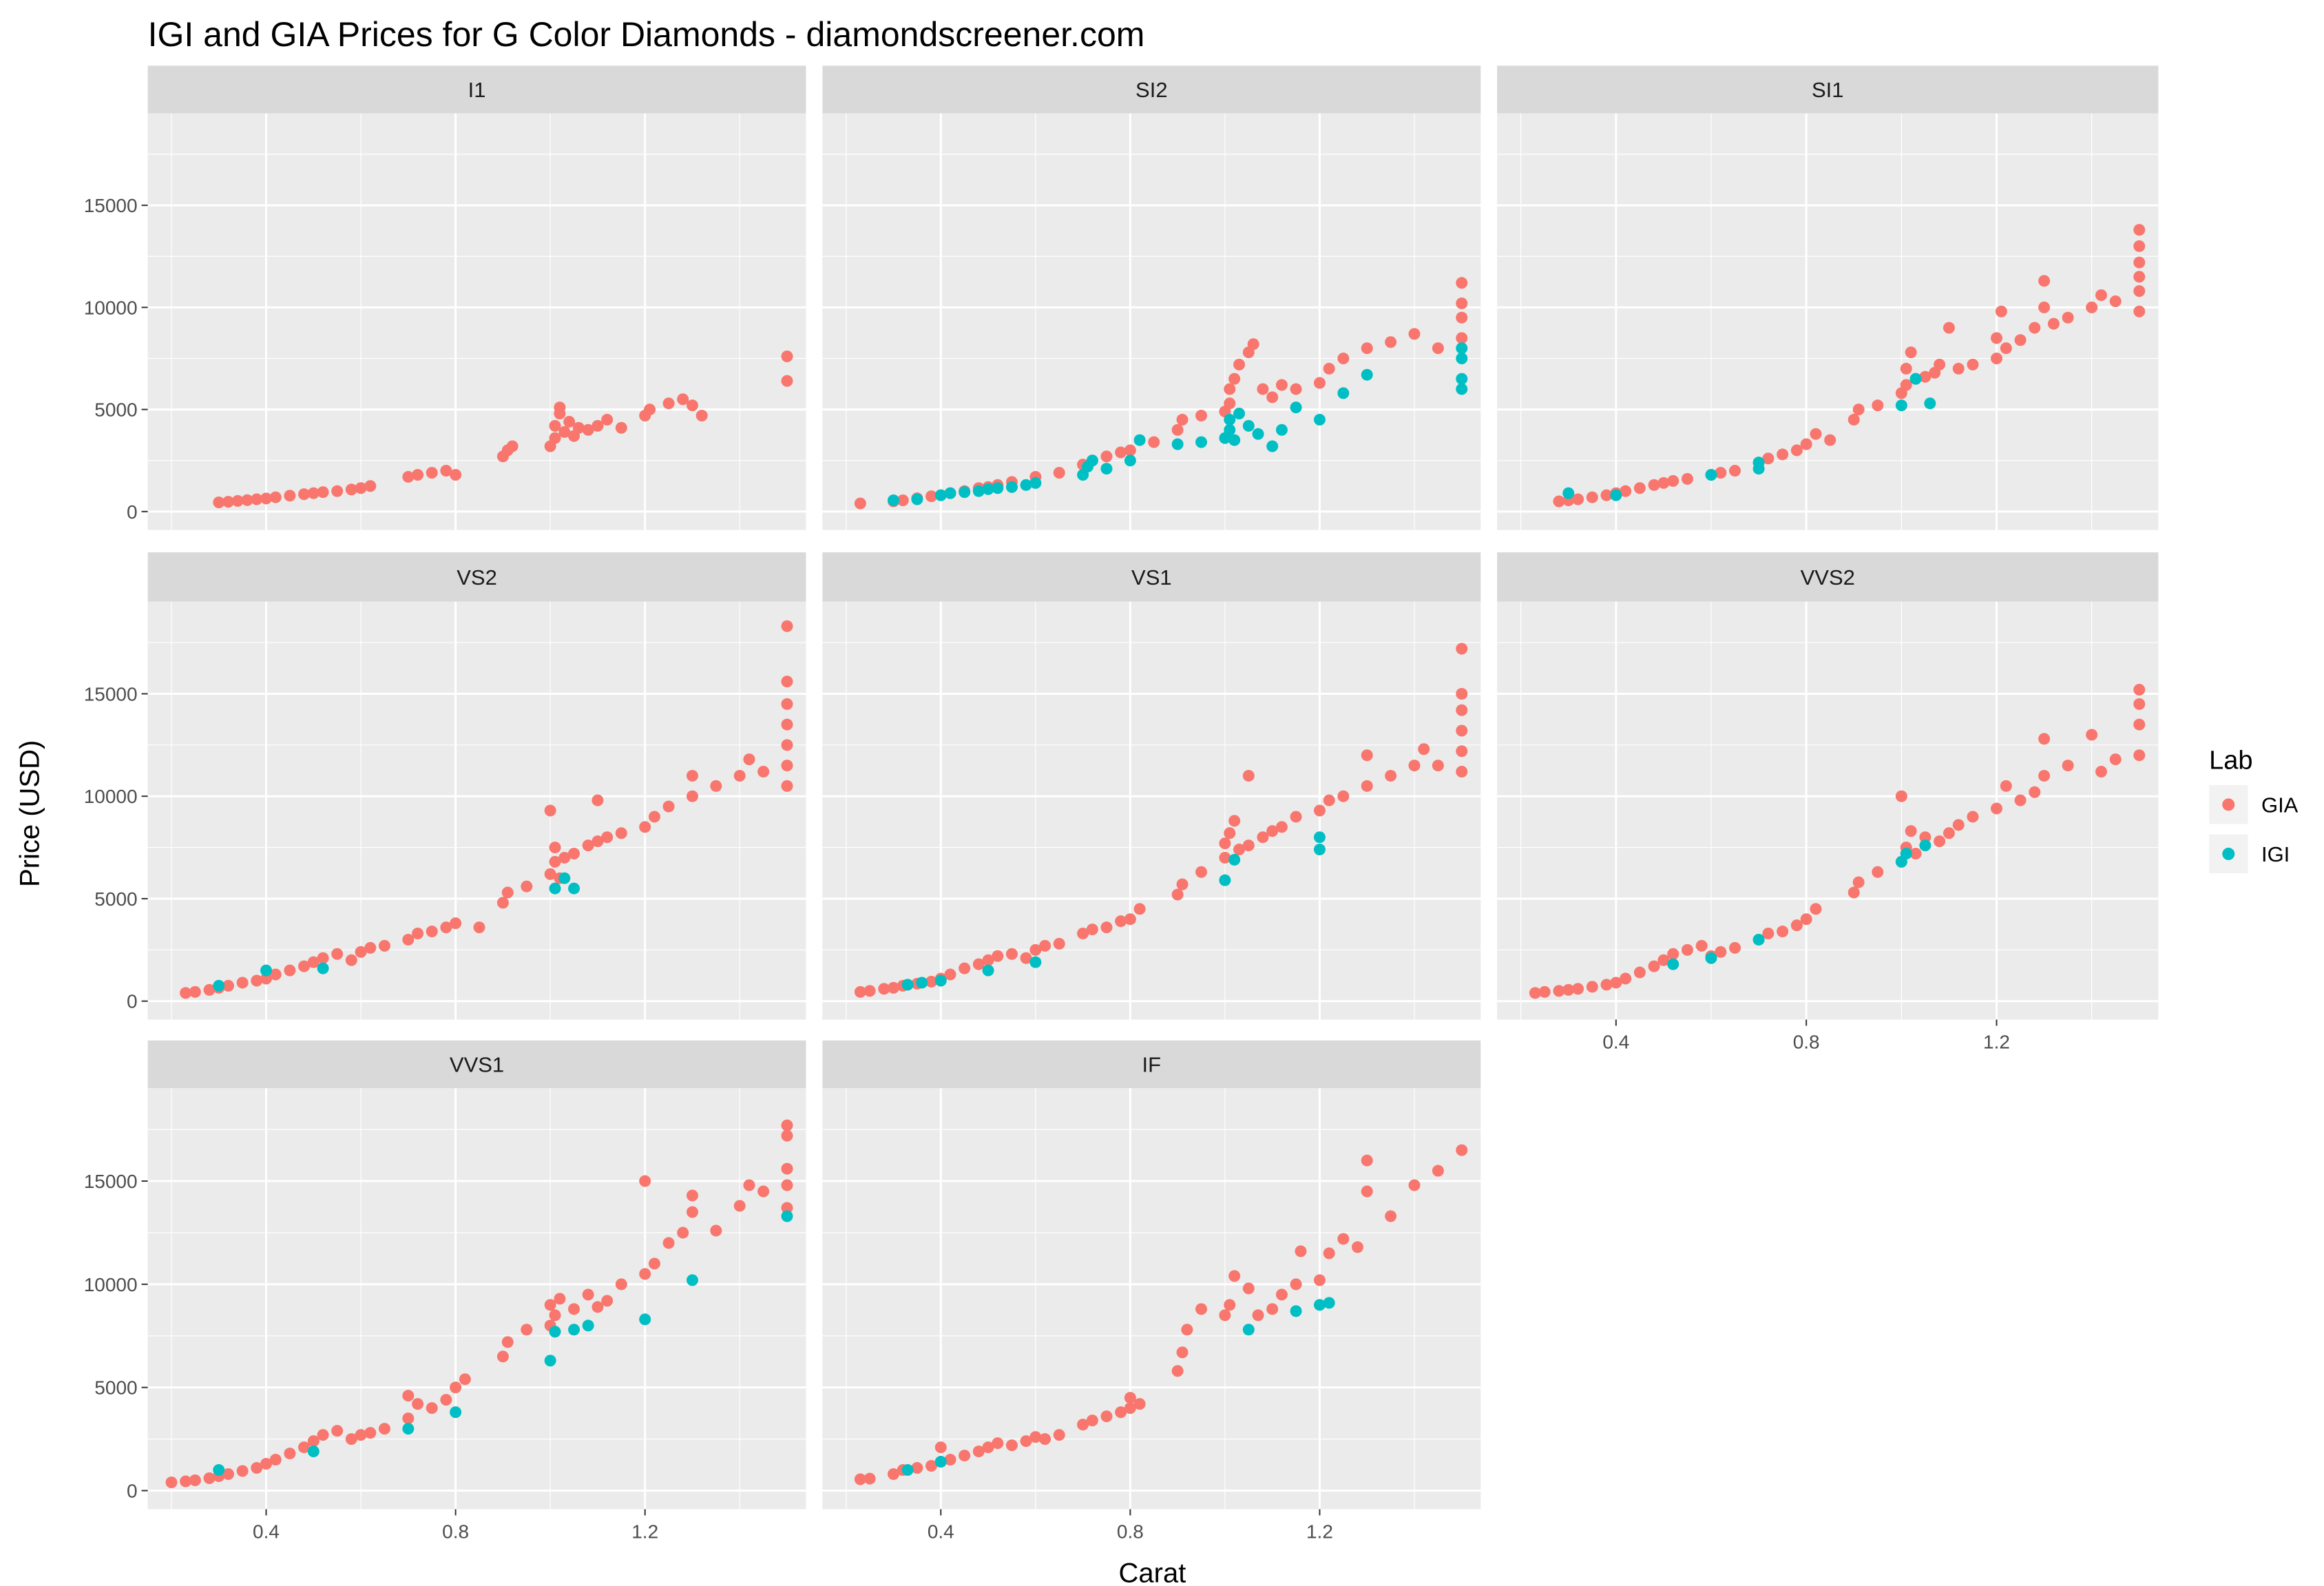 Image resolution: width=2324 pixels, height=1586 pixels. I want to click on x-tick-label: 0.8, so click(1130, 1531).